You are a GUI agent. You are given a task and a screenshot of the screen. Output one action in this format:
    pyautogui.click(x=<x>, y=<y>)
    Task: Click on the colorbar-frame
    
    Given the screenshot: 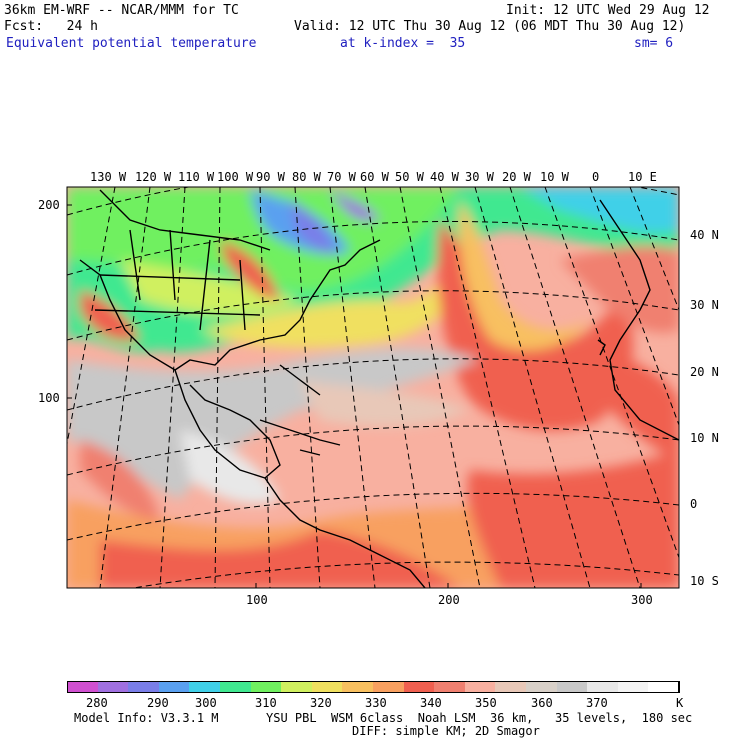 What is the action you would take?
    pyautogui.click(x=373, y=687)
    